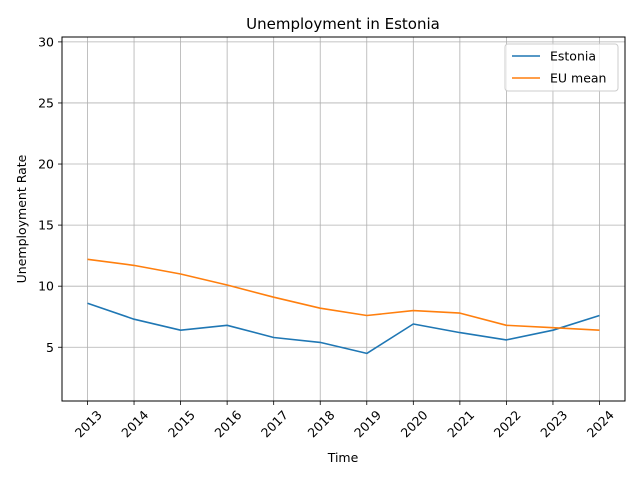 The width and height of the screenshot is (640, 480). What do you see at coordinates (46, 41) in the screenshot?
I see `y-tick-label: 30` at bounding box center [46, 41].